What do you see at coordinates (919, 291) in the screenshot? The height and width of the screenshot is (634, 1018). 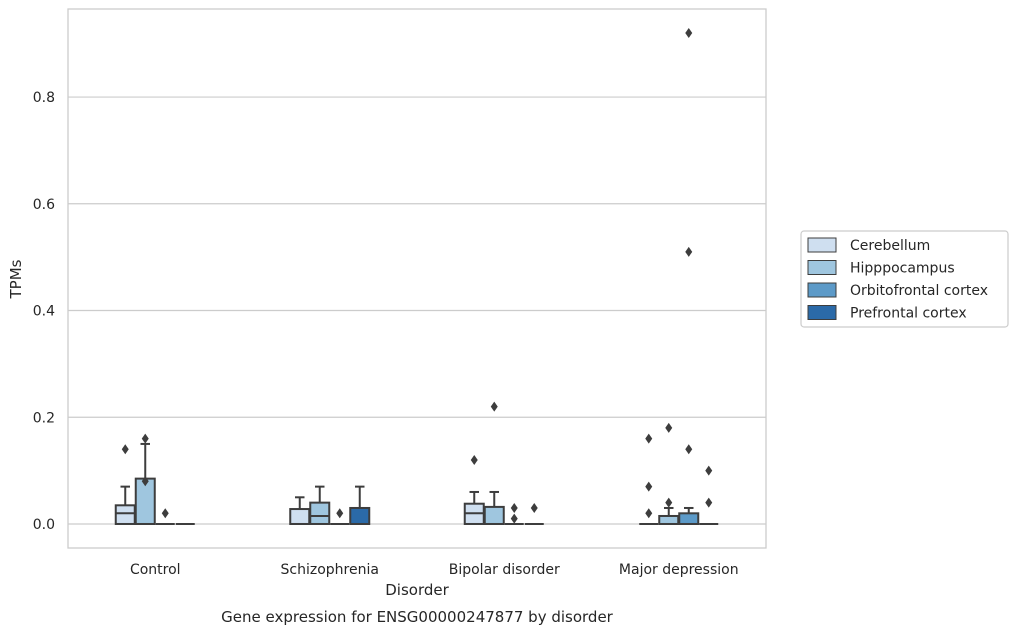 I see `legend-label: Orbitofrontal cortex` at bounding box center [919, 291].